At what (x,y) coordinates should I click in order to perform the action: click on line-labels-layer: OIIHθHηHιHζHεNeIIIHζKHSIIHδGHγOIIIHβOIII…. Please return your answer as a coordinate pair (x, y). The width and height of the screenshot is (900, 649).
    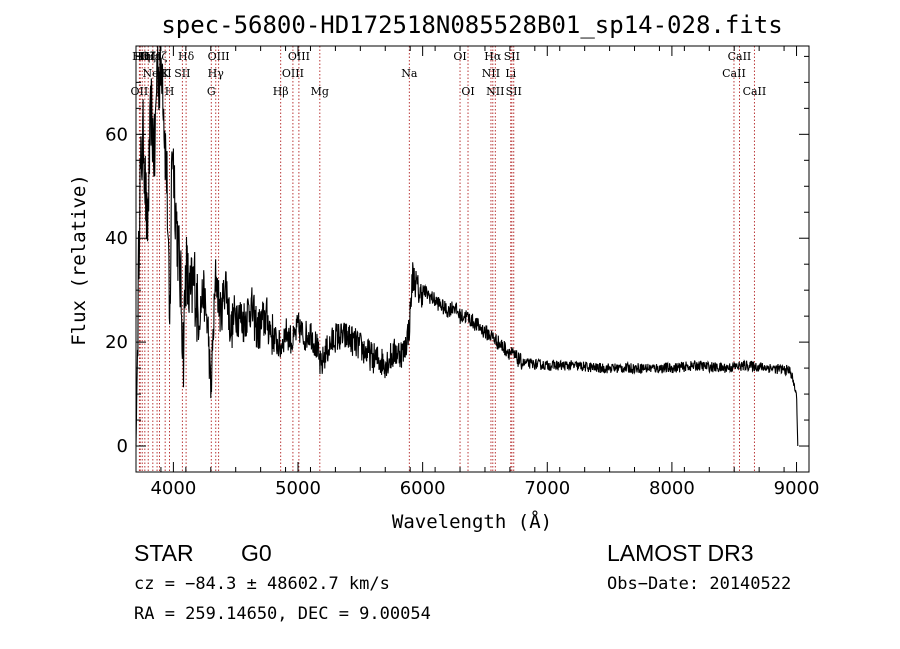
    Looking at the image, I should click on (449, 74).